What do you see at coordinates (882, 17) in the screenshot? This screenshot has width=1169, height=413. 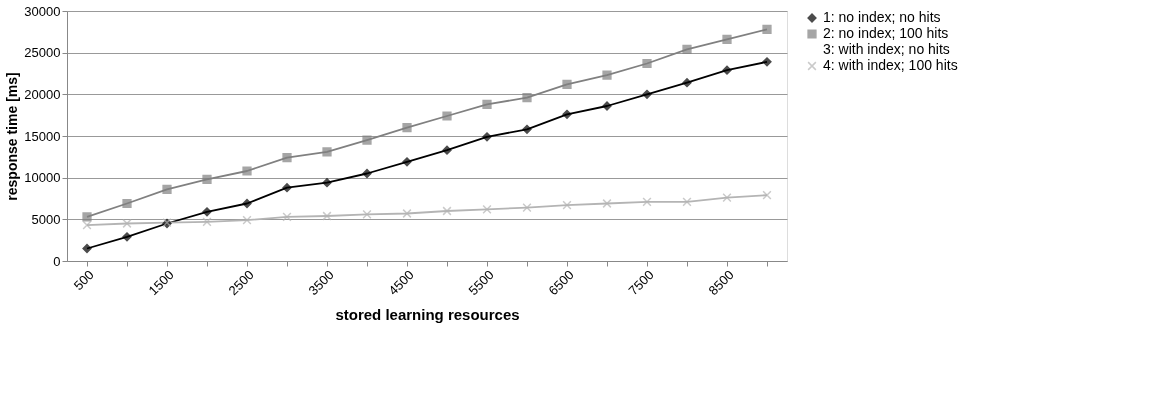 I see `legend-label: 1: no index; no hits` at bounding box center [882, 17].